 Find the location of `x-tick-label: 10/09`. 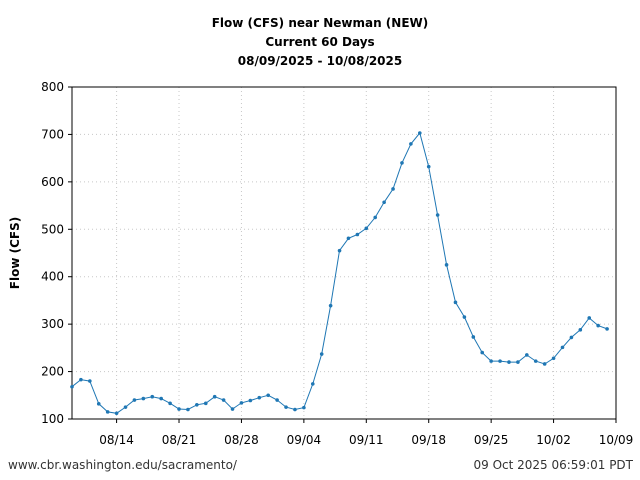

x-tick-label: 10/09 is located at coordinates (616, 440).